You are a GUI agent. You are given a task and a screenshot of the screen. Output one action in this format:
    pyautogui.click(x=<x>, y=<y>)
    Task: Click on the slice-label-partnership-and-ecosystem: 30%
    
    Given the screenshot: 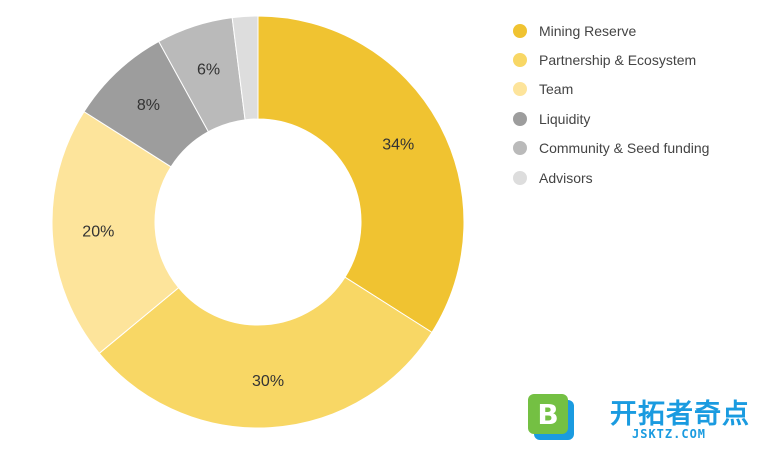 What is the action you would take?
    pyautogui.click(x=268, y=381)
    